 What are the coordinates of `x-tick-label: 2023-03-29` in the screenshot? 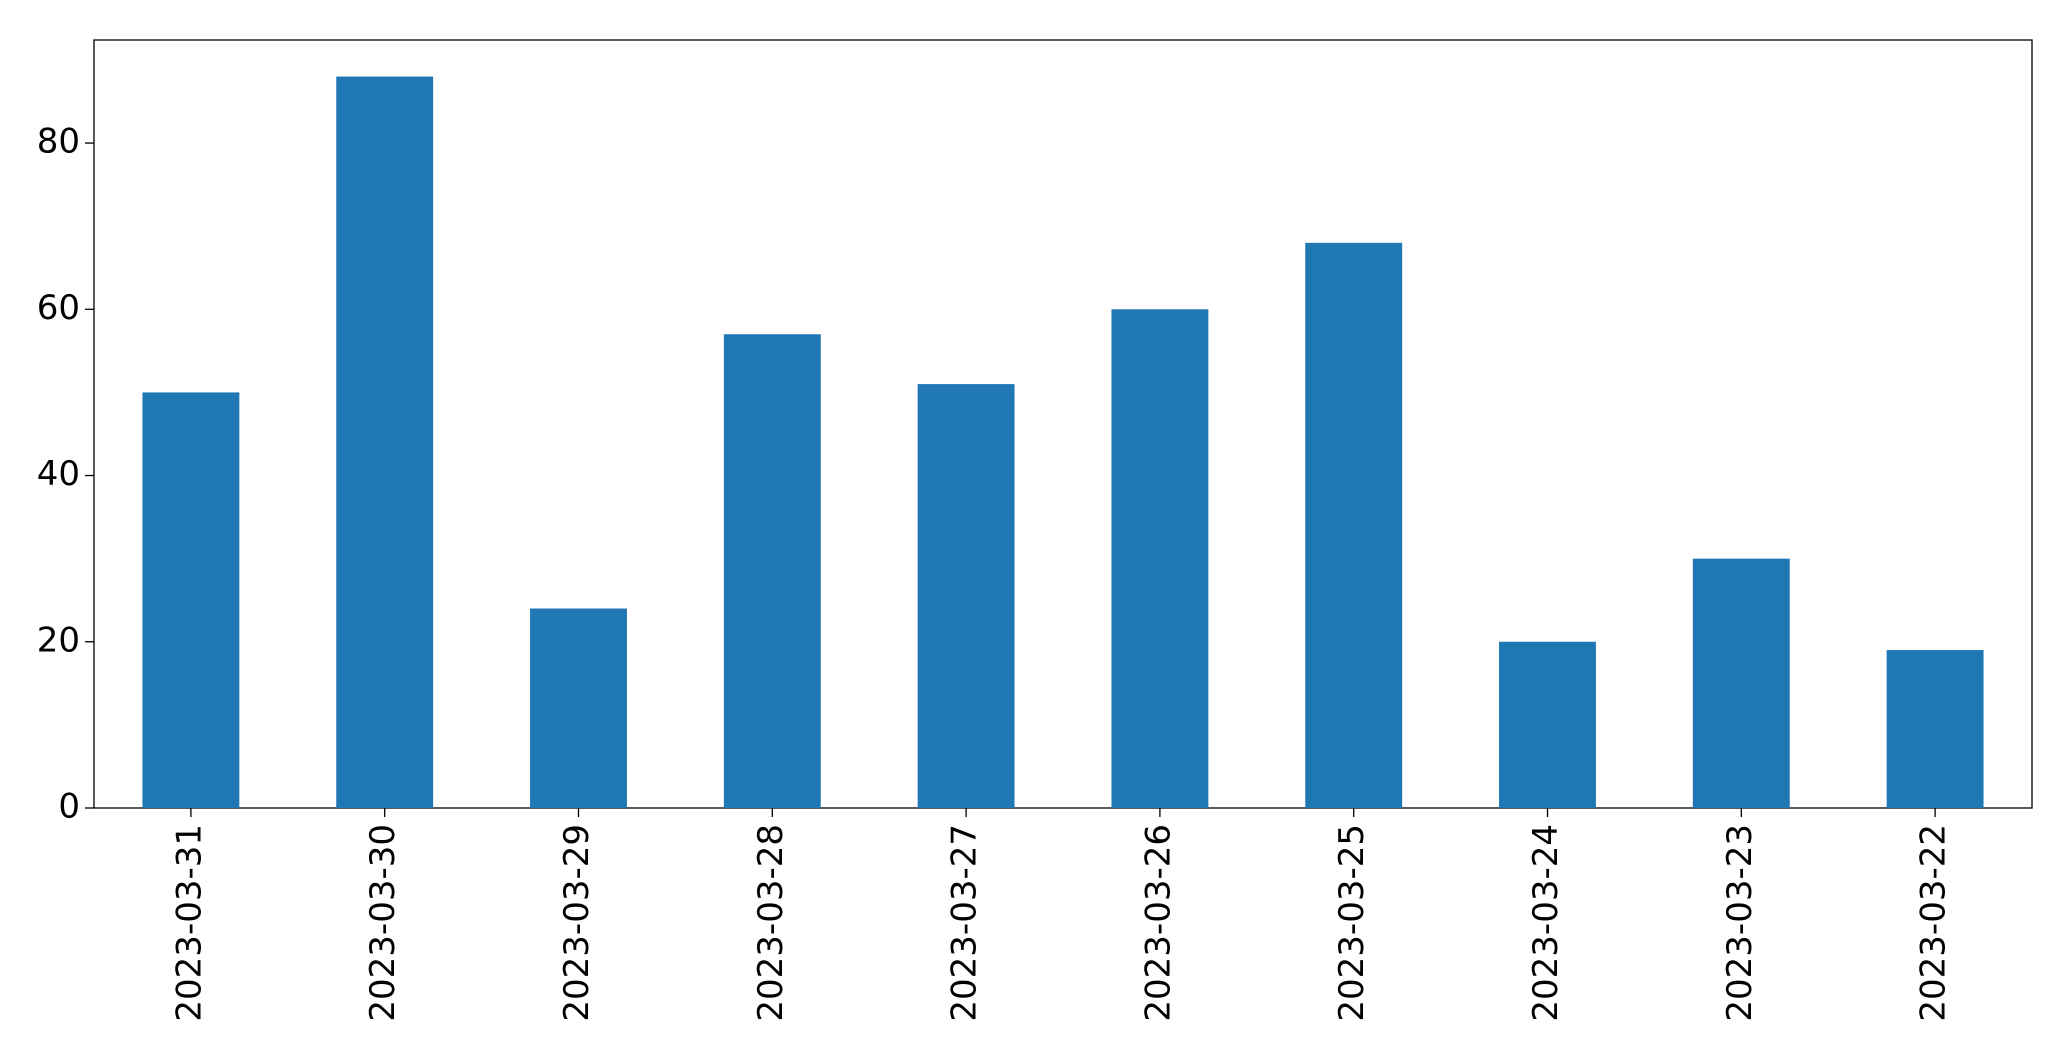 It's located at (577, 923).